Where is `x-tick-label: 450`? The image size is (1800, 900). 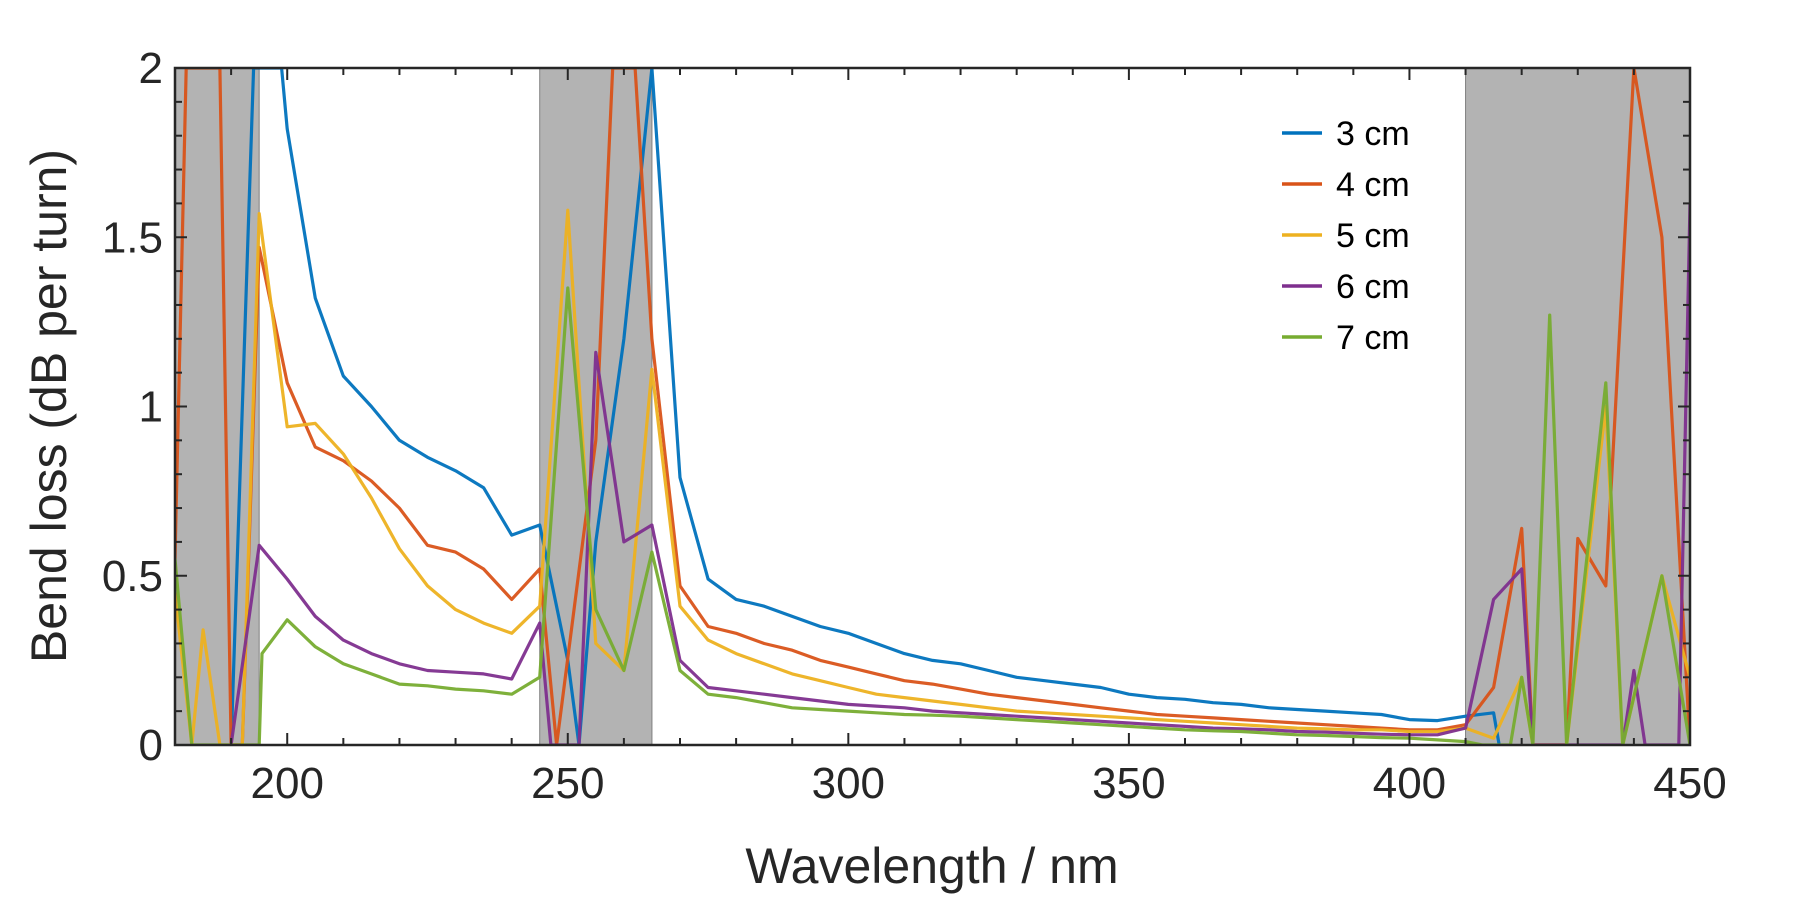 x-tick-label: 450 is located at coordinates (1689, 783).